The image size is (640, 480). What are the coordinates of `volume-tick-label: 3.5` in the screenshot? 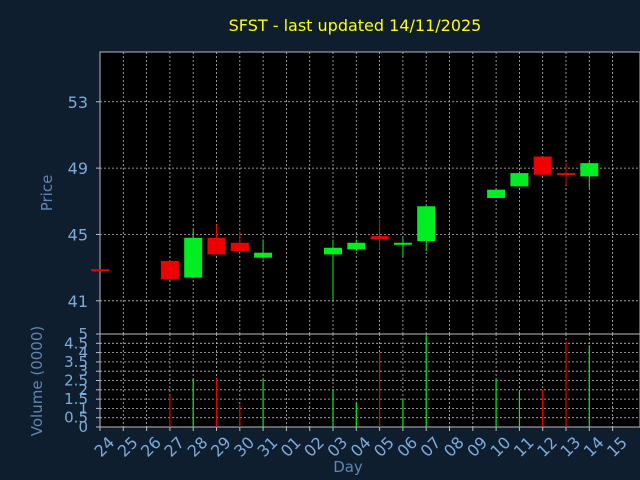 It's located at (76, 362).